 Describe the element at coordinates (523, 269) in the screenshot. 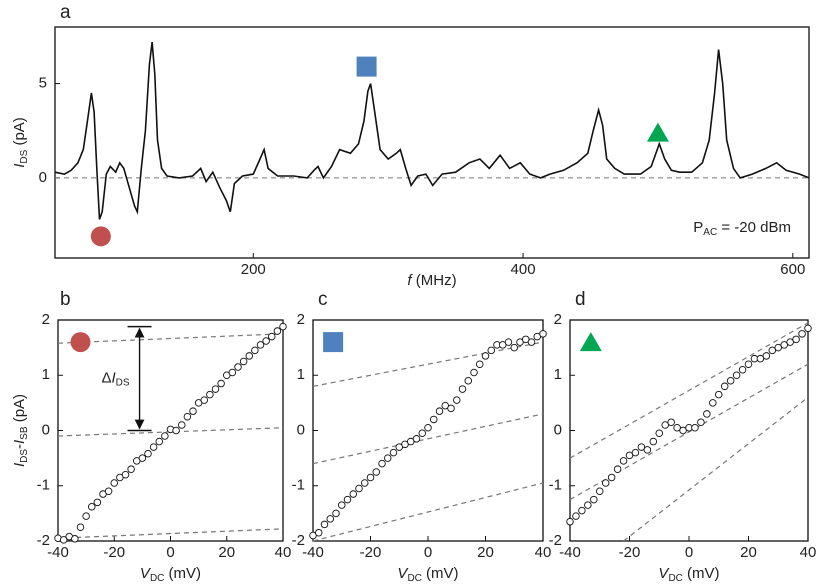

I see `x-tick-label: 400` at that location.